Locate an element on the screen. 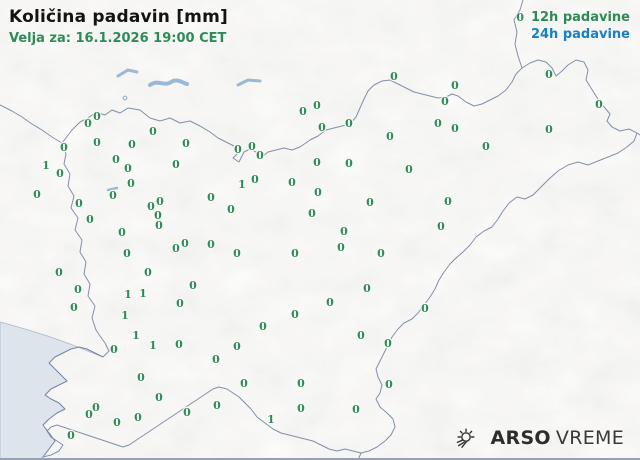 This screenshot has width=640, height=460. legend-item-24h: 24h padavine is located at coordinates (573, 34).